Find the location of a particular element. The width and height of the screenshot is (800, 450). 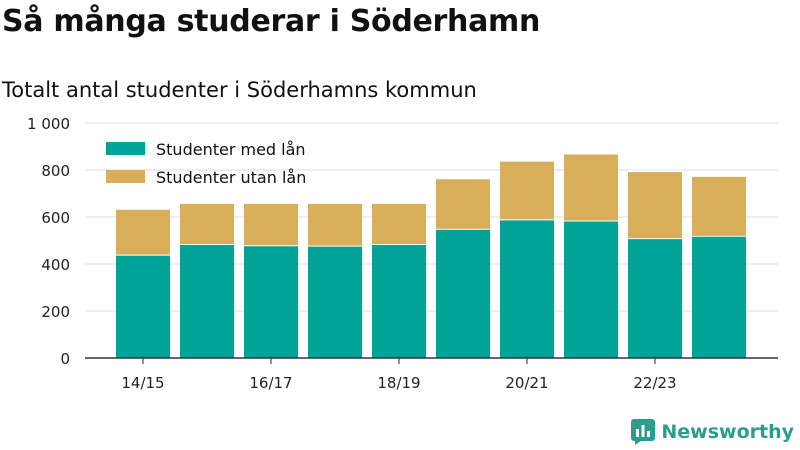

x-tick-label: 22/23 is located at coordinates (654, 383).